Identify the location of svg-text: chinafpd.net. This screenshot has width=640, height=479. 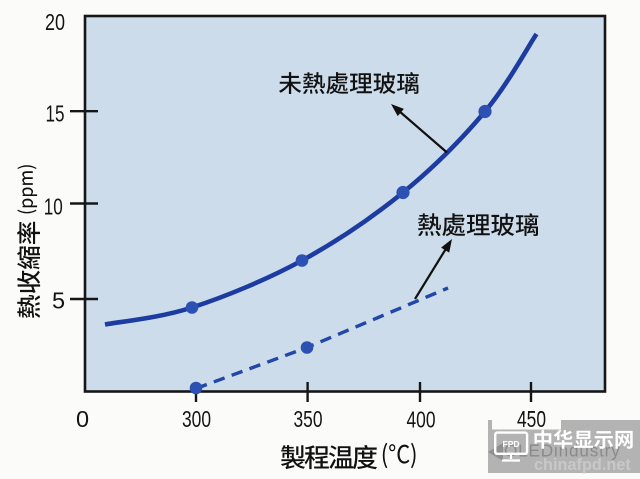
(582, 465).